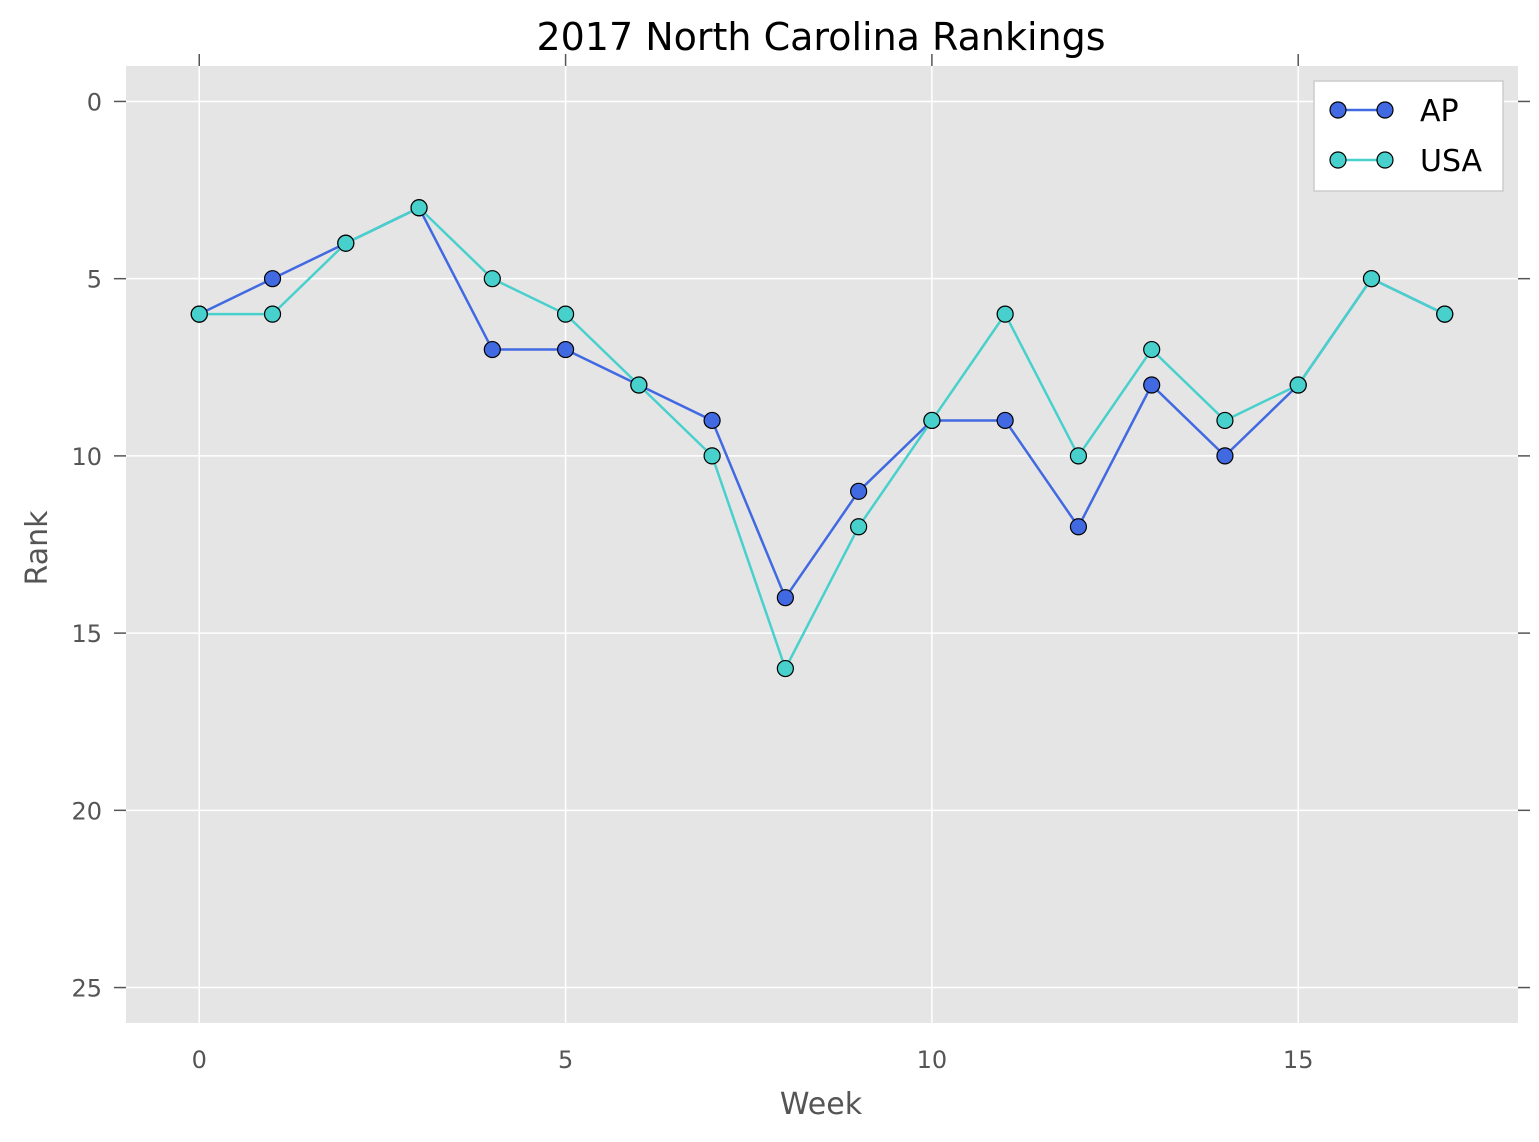 The height and width of the screenshot is (1142, 1539). Describe the element at coordinates (821, 1104) in the screenshot. I see `x-axis-label: Week` at that location.